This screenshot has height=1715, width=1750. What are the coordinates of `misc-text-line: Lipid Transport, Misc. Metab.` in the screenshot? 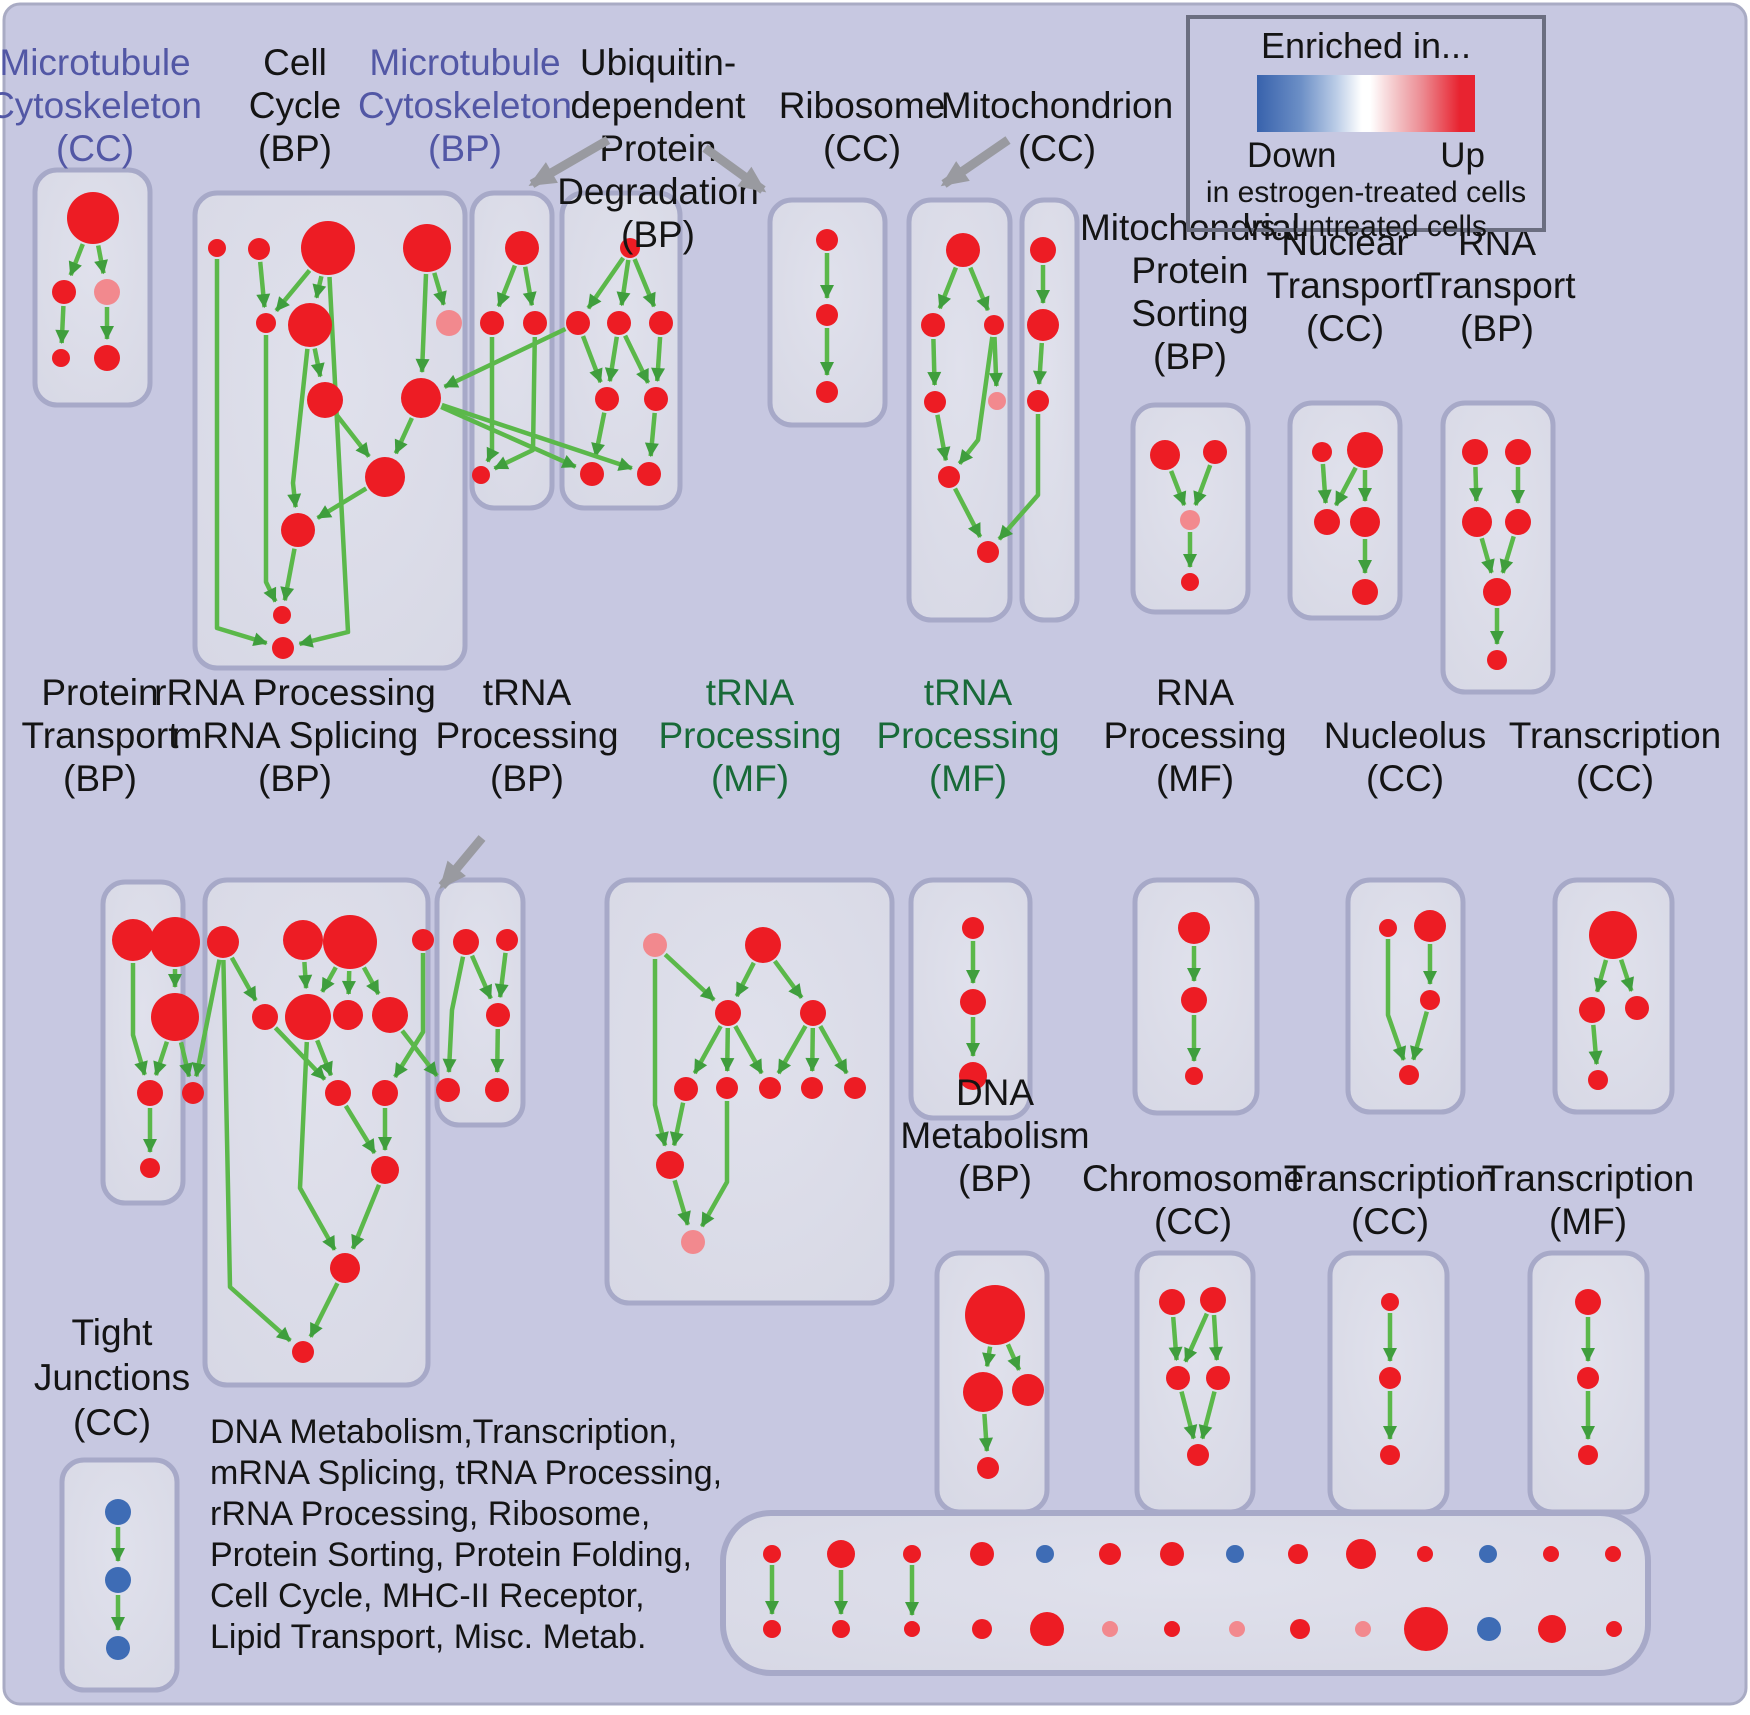 It's located at (428, 1637).